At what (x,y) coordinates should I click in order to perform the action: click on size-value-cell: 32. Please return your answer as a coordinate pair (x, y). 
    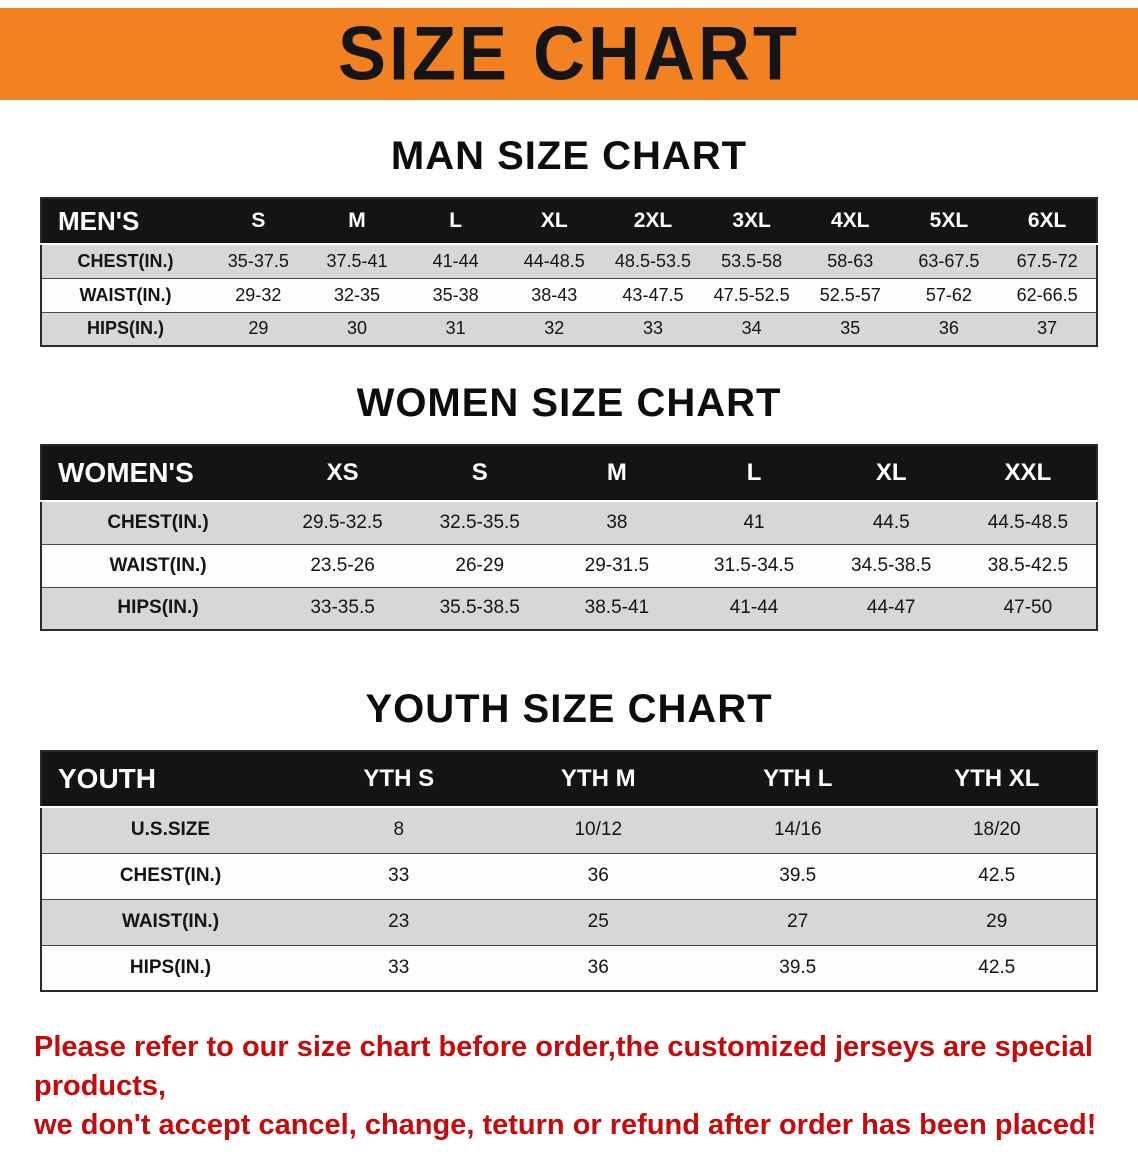
    Looking at the image, I should click on (554, 328).